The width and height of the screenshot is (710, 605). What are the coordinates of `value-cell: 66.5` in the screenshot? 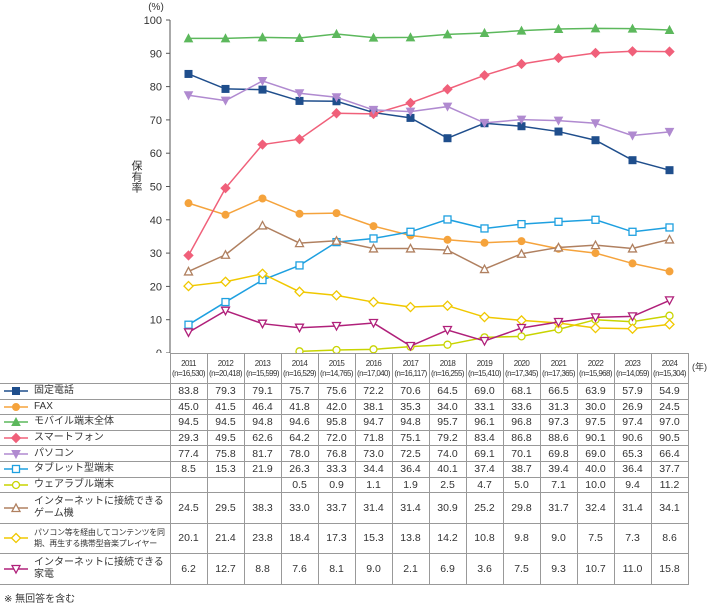 It's located at (558, 391).